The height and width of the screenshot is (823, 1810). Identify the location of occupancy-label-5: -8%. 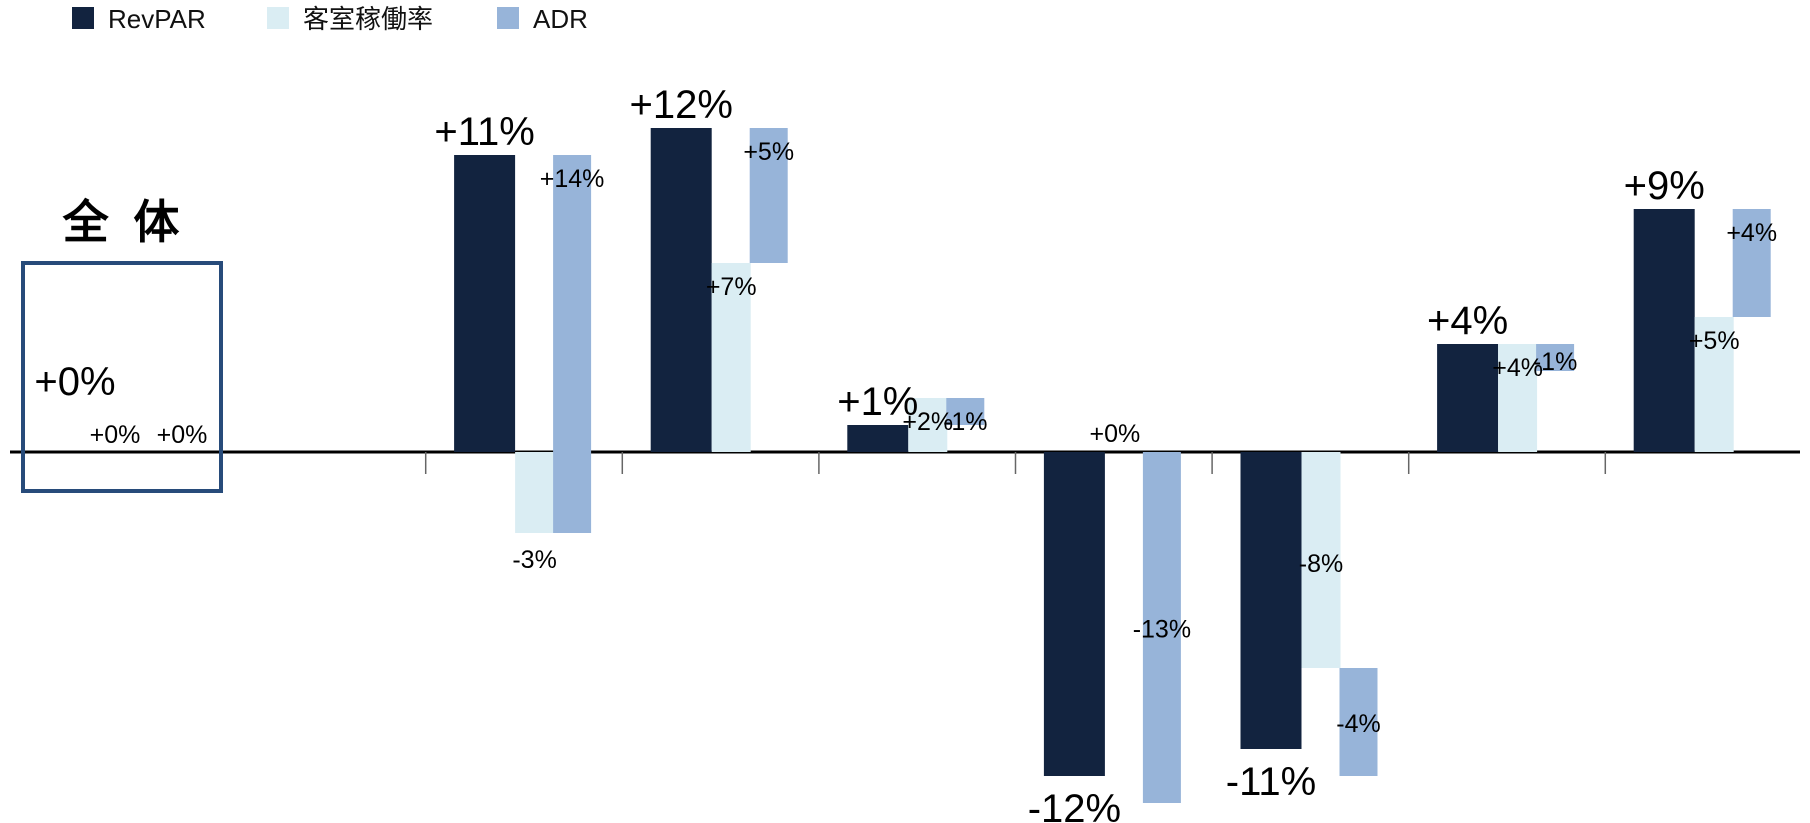
(1321, 564).